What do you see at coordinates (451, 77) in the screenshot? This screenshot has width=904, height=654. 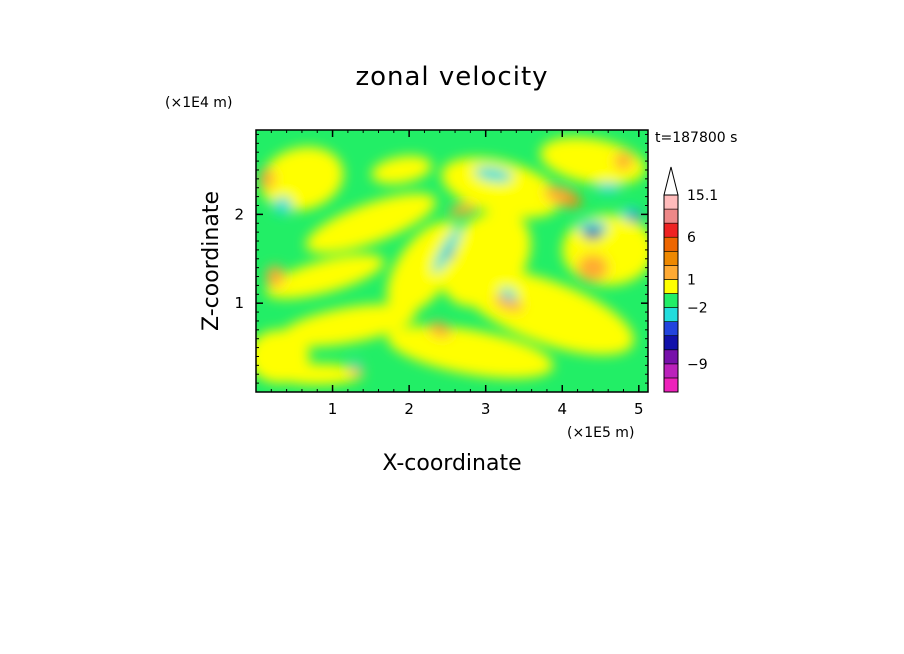 I see `chart-title: zonal velocity` at bounding box center [451, 77].